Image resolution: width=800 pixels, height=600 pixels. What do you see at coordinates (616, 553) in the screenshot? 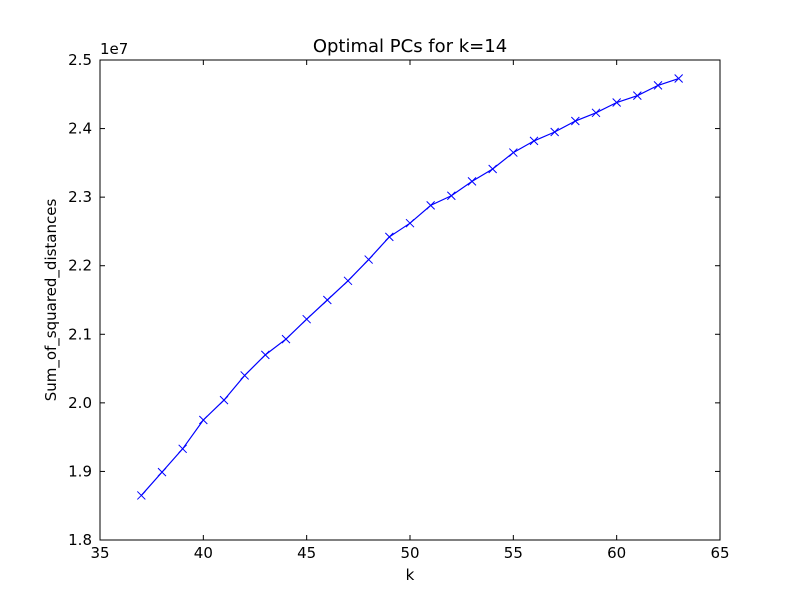
I see `x-tick-label: 60` at bounding box center [616, 553].